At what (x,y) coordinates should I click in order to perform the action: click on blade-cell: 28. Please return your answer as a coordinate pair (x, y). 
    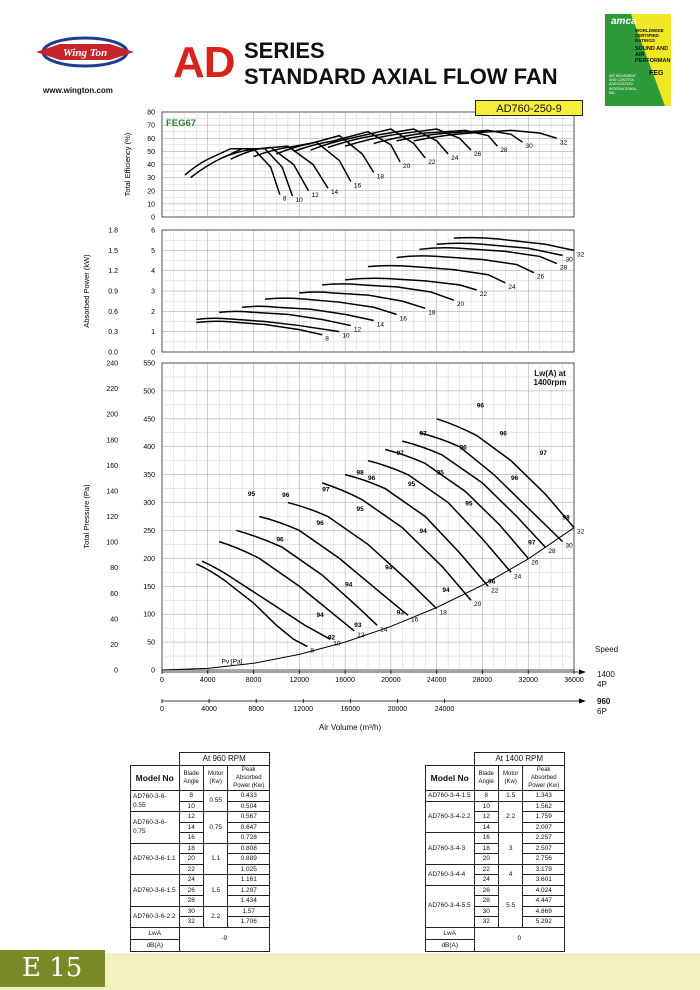
    Looking at the image, I should click on (191, 901).